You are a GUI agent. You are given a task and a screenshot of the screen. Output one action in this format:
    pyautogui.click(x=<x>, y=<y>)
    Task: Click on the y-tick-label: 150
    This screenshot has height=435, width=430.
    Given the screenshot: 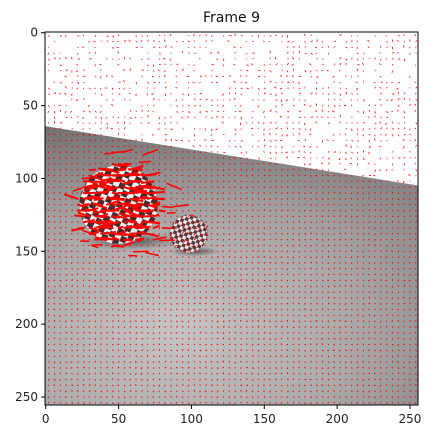 What is the action you would take?
    pyautogui.click(x=26, y=251)
    